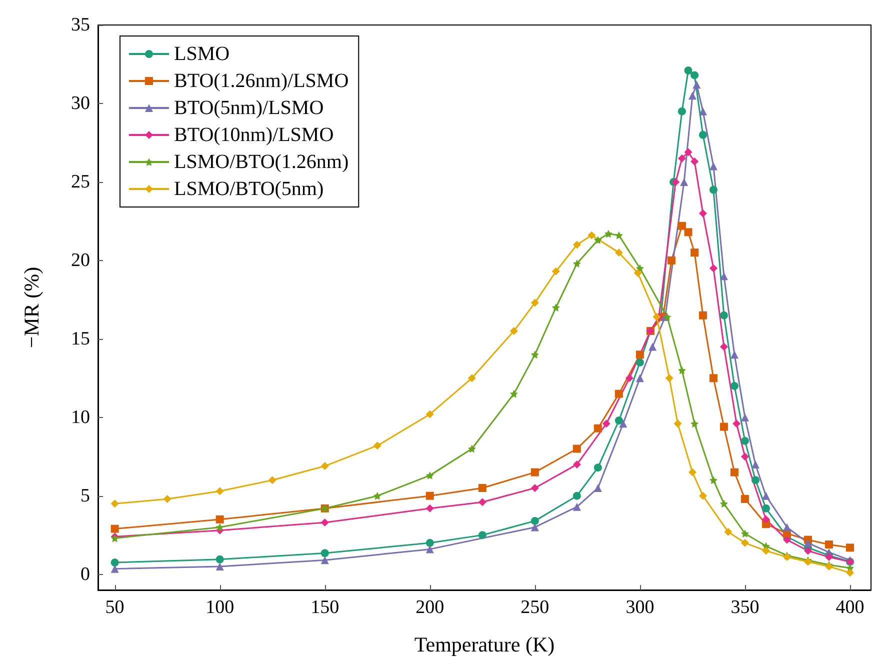 This screenshot has height=670, width=881. Describe the element at coordinates (85, 495) in the screenshot. I see `y-tick-label: 5` at that location.